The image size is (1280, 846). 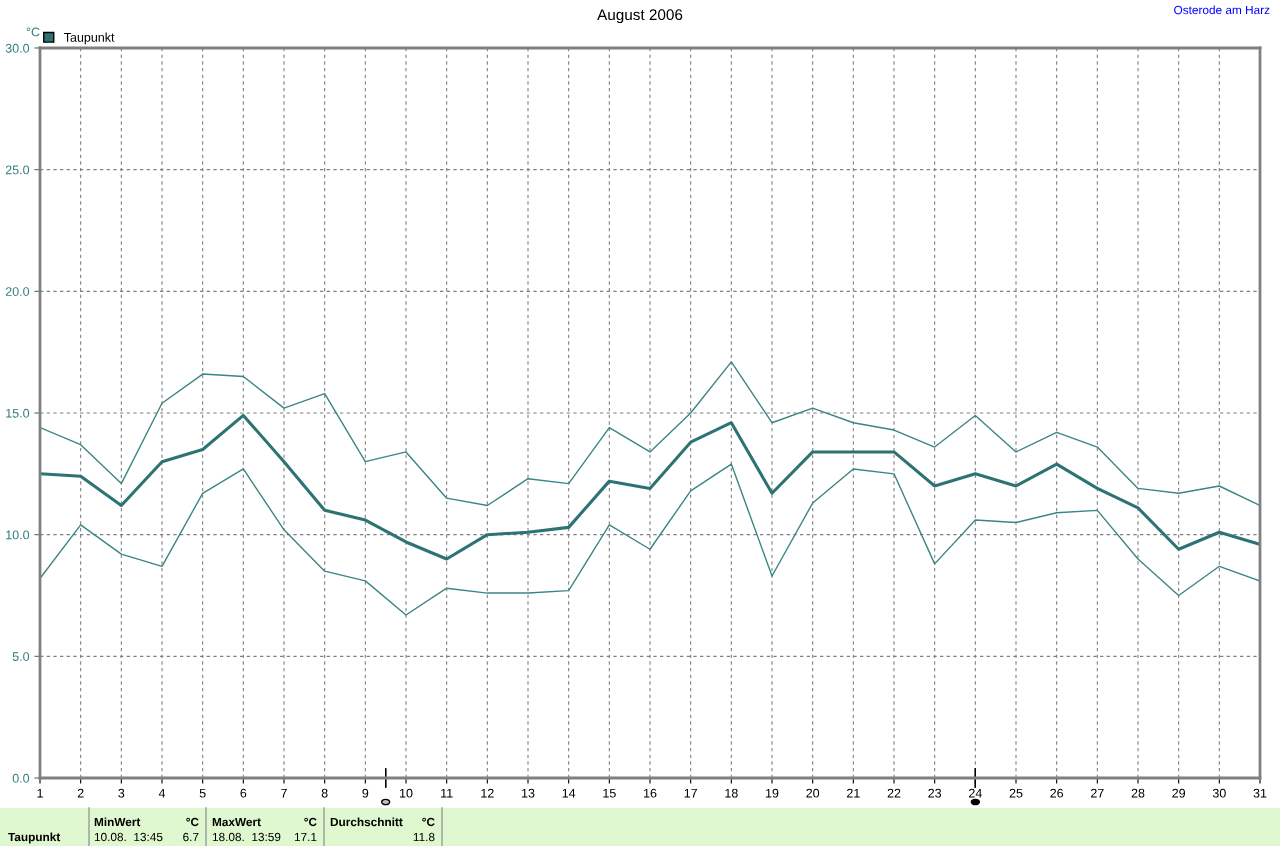 I want to click on x-tick-label: 20, so click(x=813, y=793).